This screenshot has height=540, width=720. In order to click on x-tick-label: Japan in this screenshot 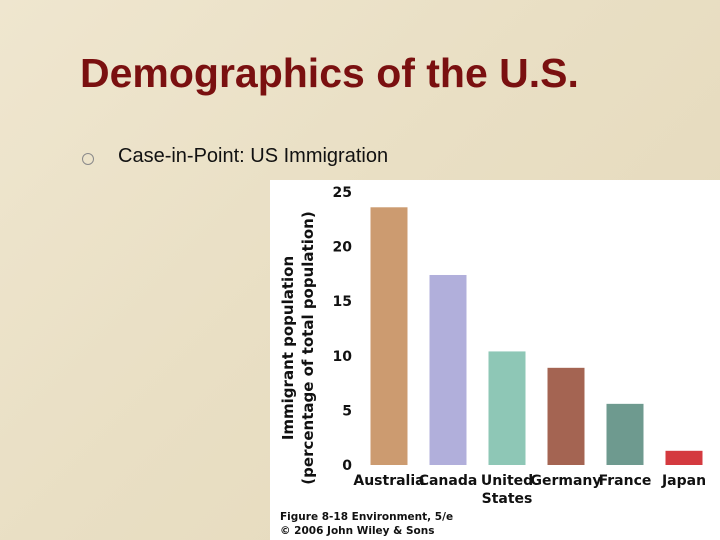, I will do `click(683, 481)`.